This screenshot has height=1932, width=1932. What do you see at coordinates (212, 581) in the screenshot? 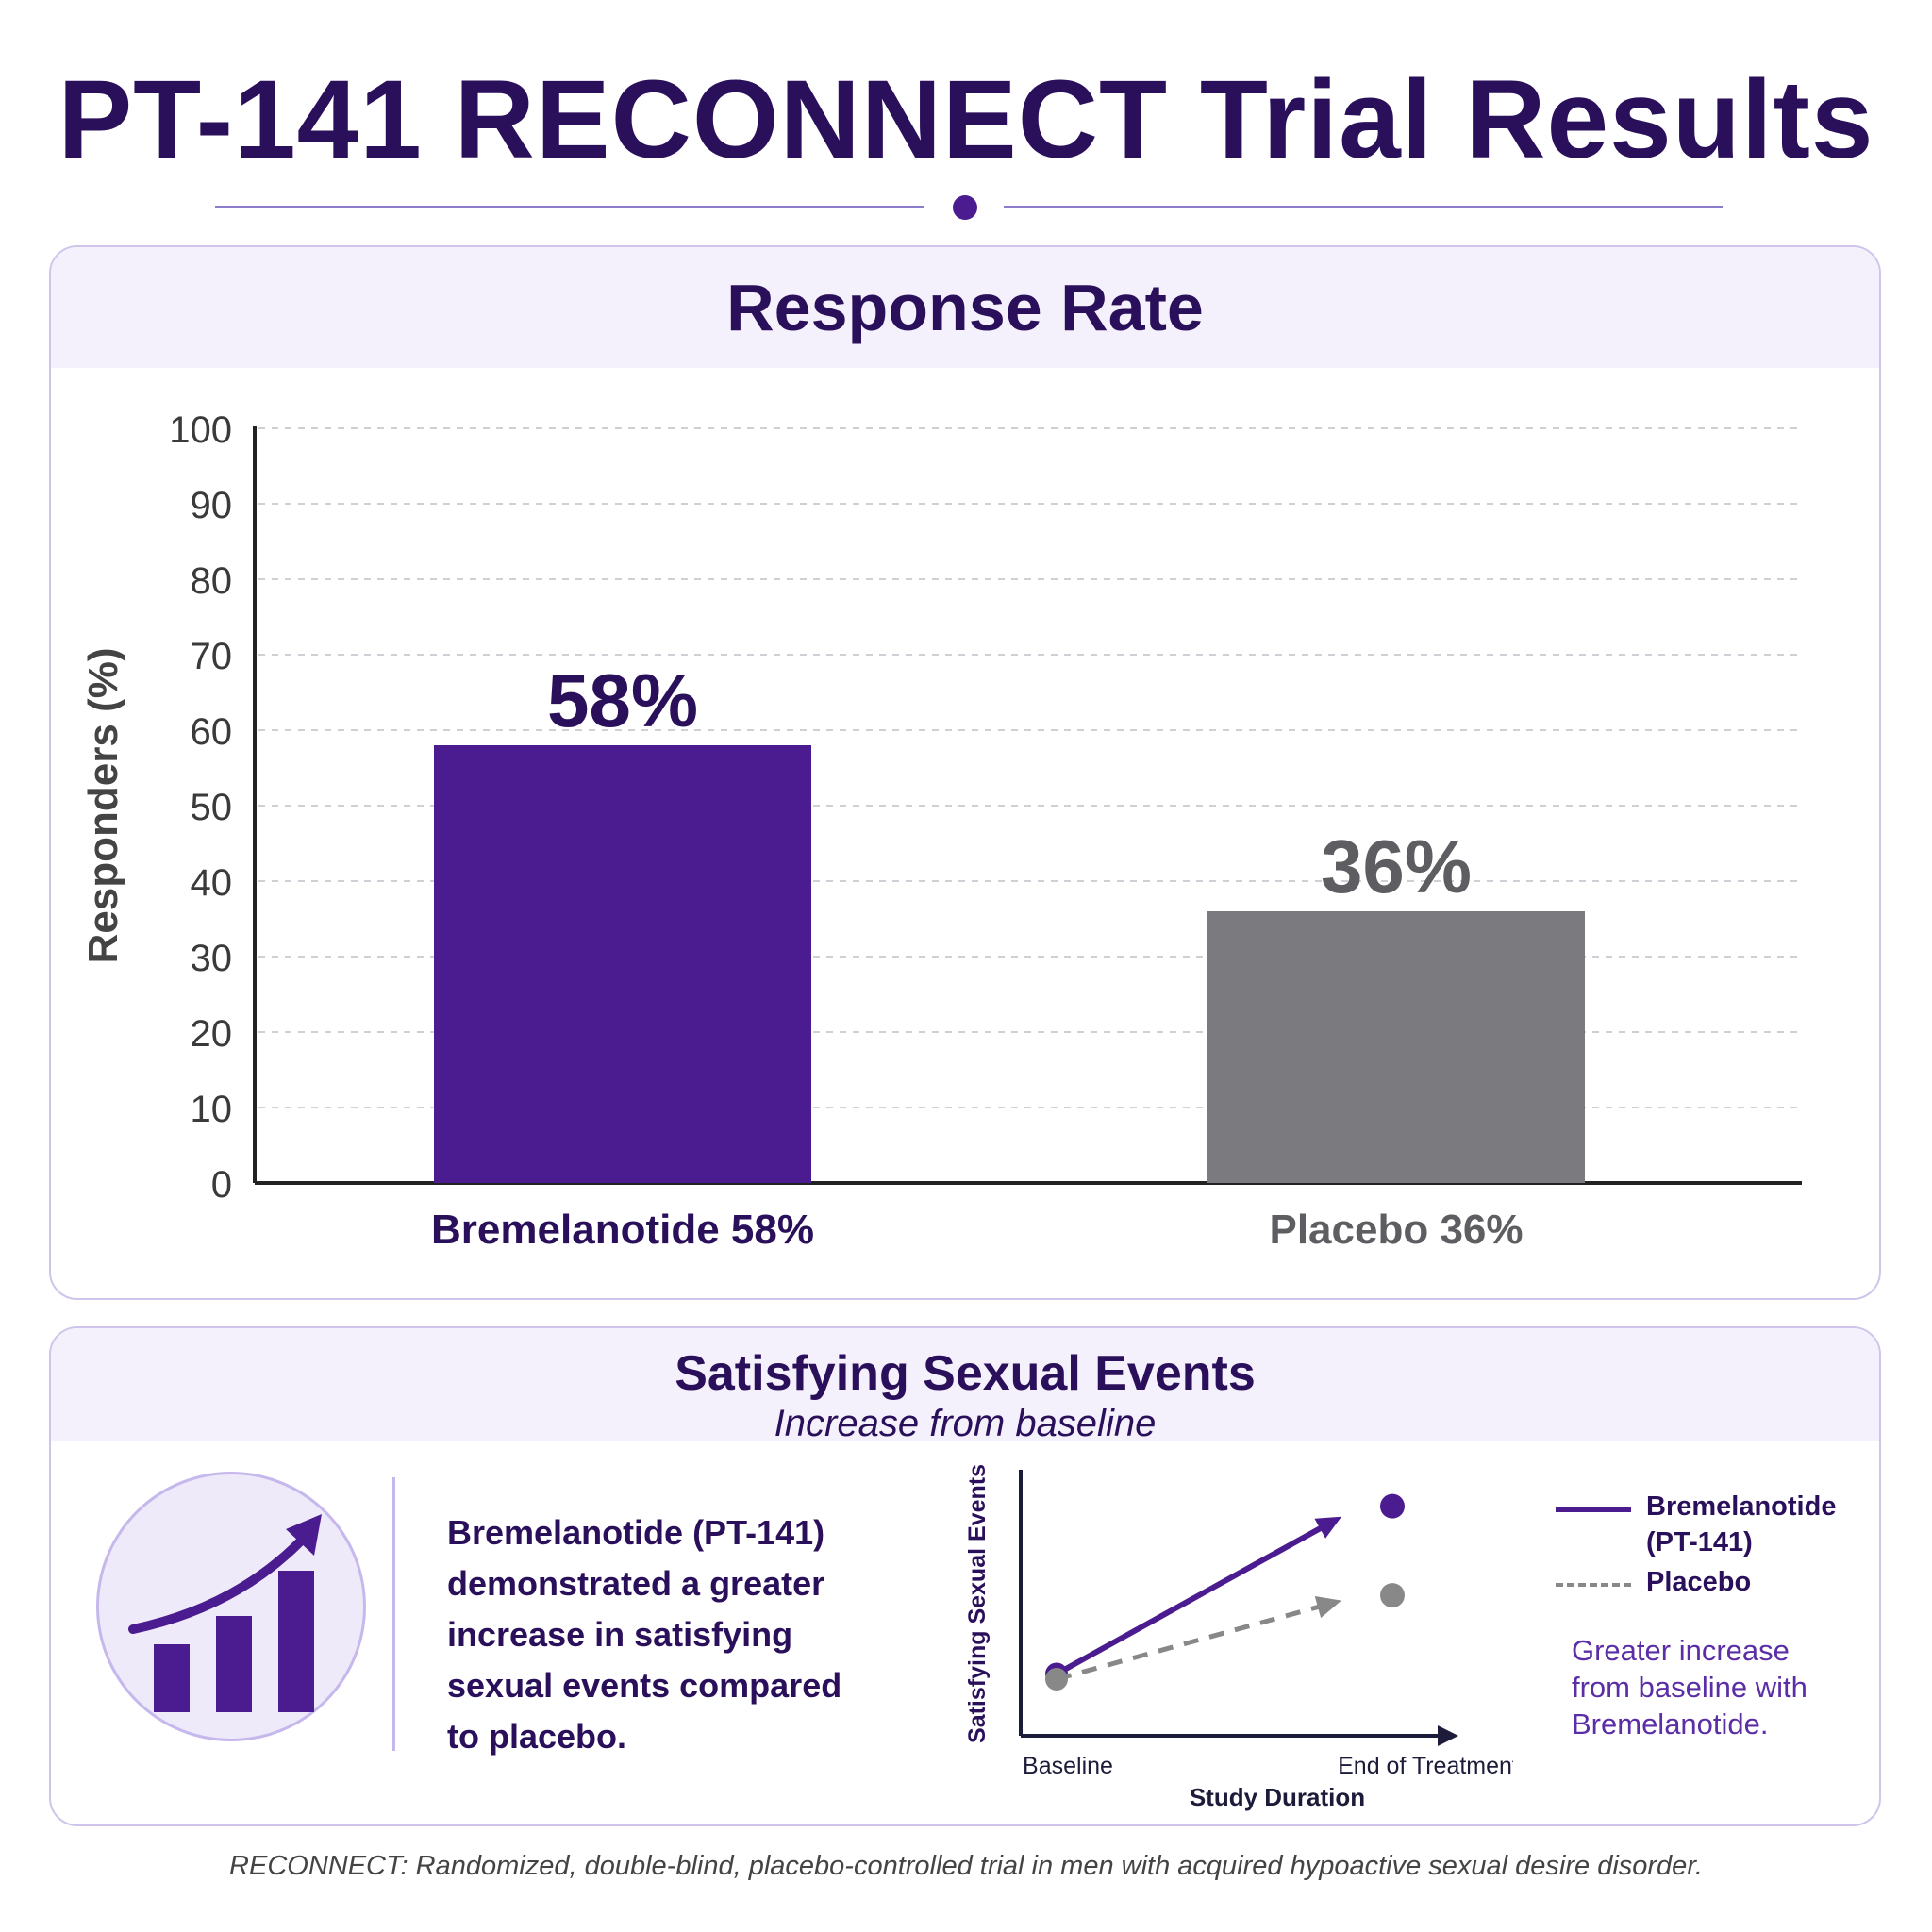
I see `y-tick-label: 80` at bounding box center [212, 581].